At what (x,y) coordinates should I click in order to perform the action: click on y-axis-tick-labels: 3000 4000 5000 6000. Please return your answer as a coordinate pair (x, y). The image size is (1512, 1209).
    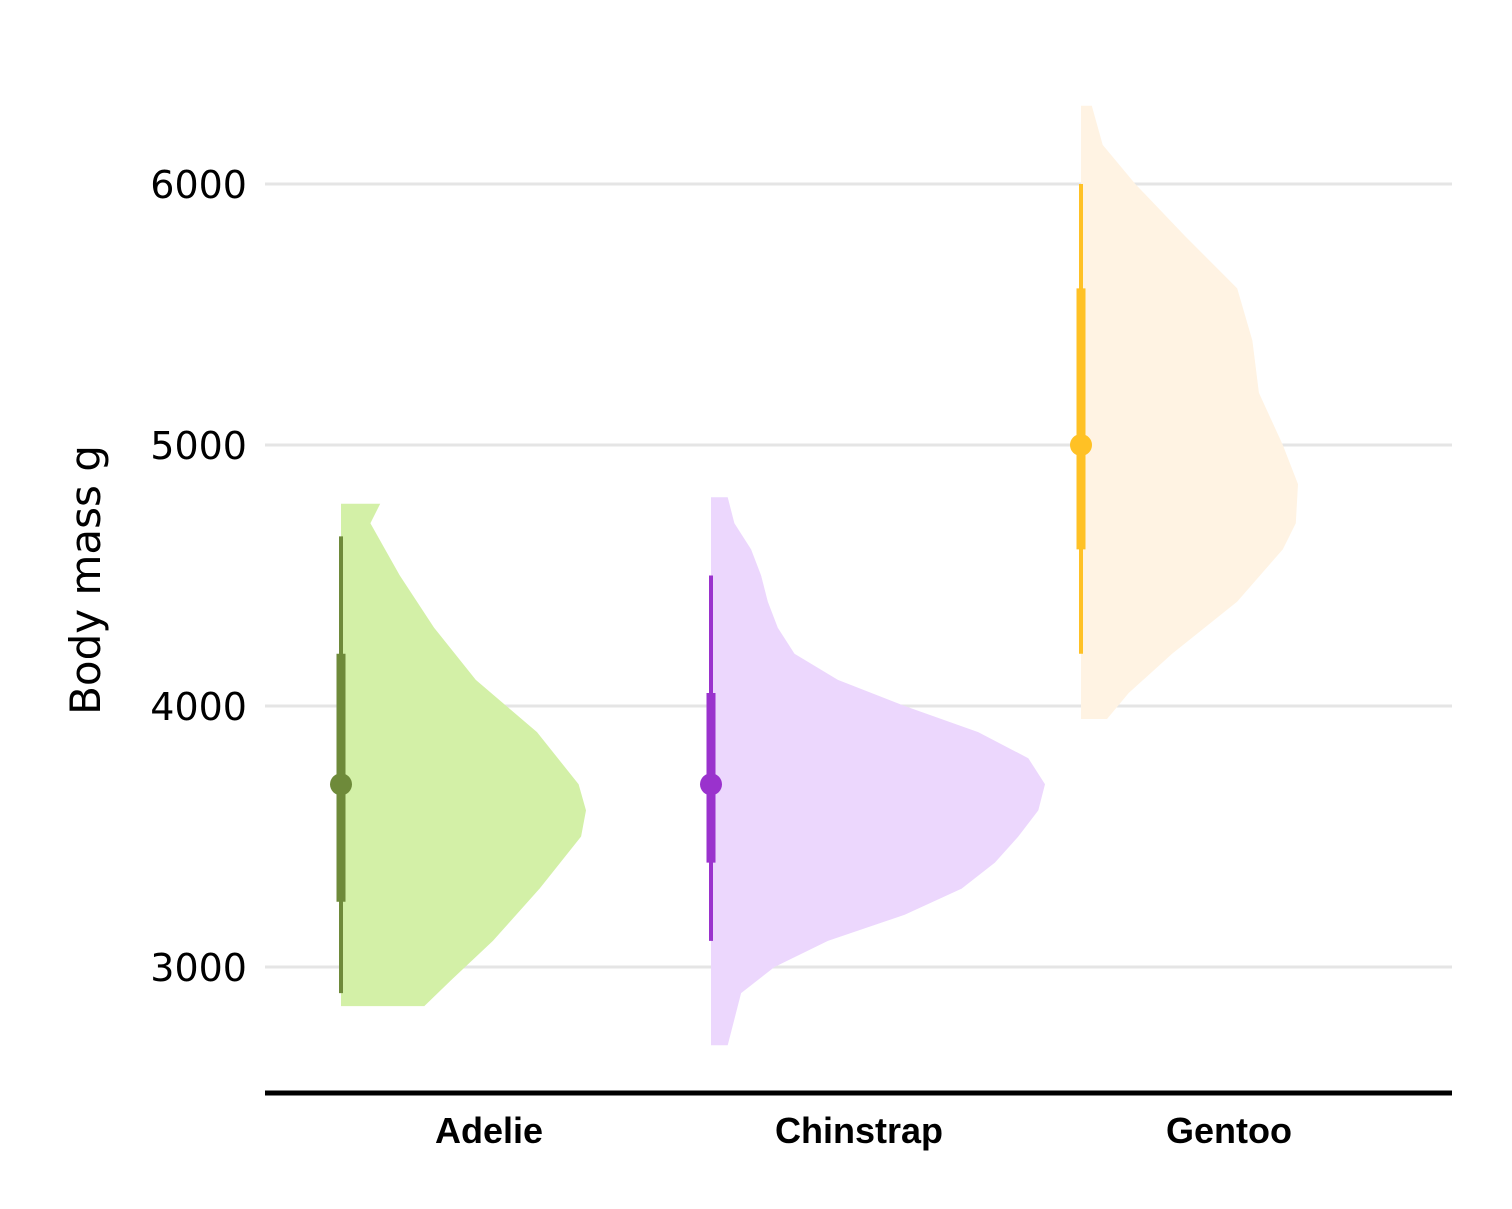
    Looking at the image, I should click on (198, 576).